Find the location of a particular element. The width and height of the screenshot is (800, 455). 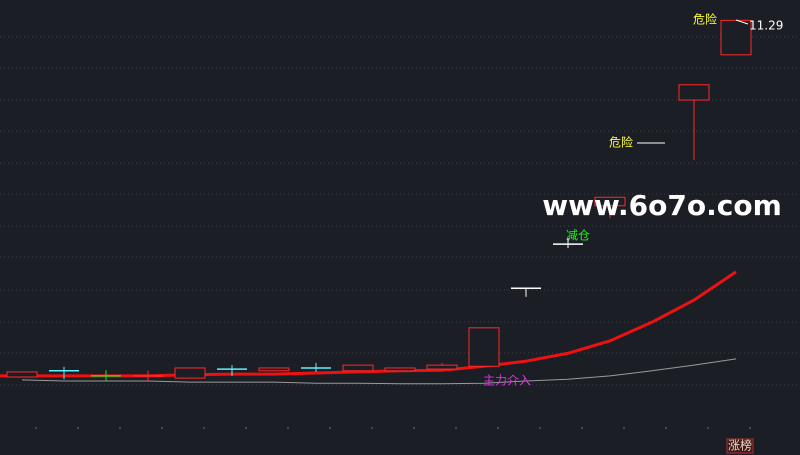

watermark: www.6o7o.com is located at coordinates (662, 205).